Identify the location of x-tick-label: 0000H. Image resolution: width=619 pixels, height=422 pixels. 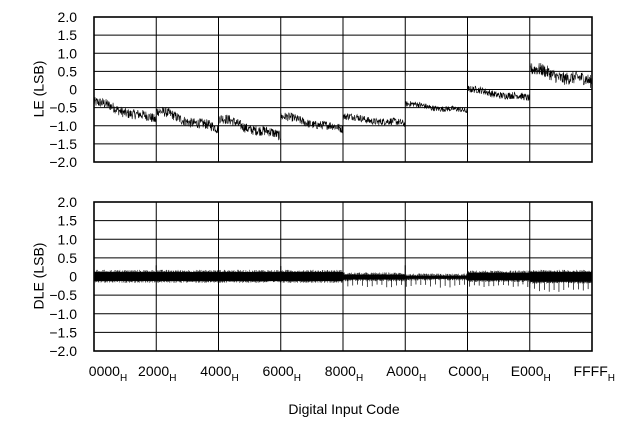
(108, 373).